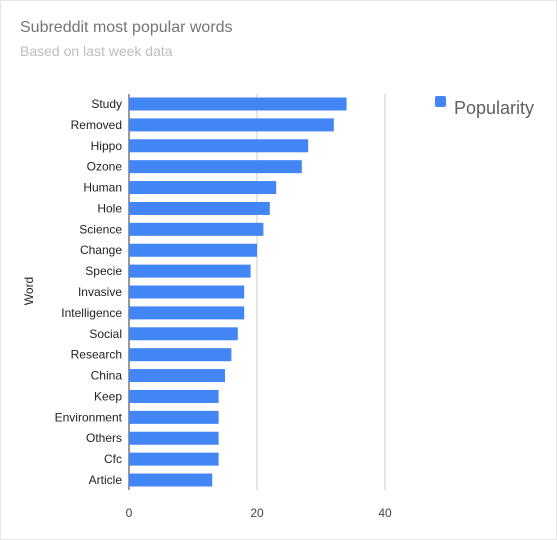 This screenshot has width=557, height=540. What do you see at coordinates (107, 146) in the screenshot?
I see `category-label: Hippo` at bounding box center [107, 146].